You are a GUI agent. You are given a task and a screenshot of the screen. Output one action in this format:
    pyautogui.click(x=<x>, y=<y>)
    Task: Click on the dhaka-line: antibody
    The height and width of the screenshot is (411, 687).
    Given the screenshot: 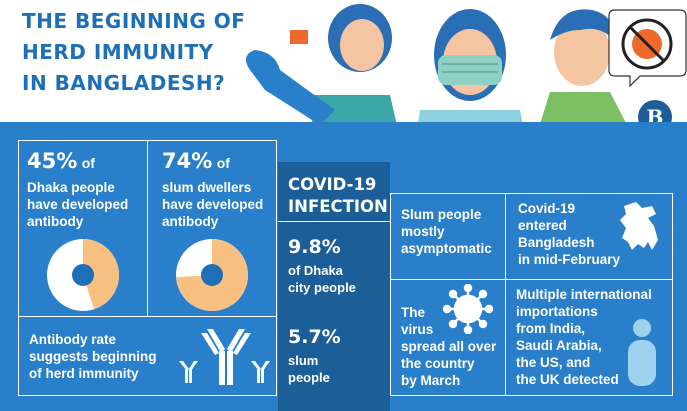 What is the action you would take?
    pyautogui.click(x=55, y=221)
    